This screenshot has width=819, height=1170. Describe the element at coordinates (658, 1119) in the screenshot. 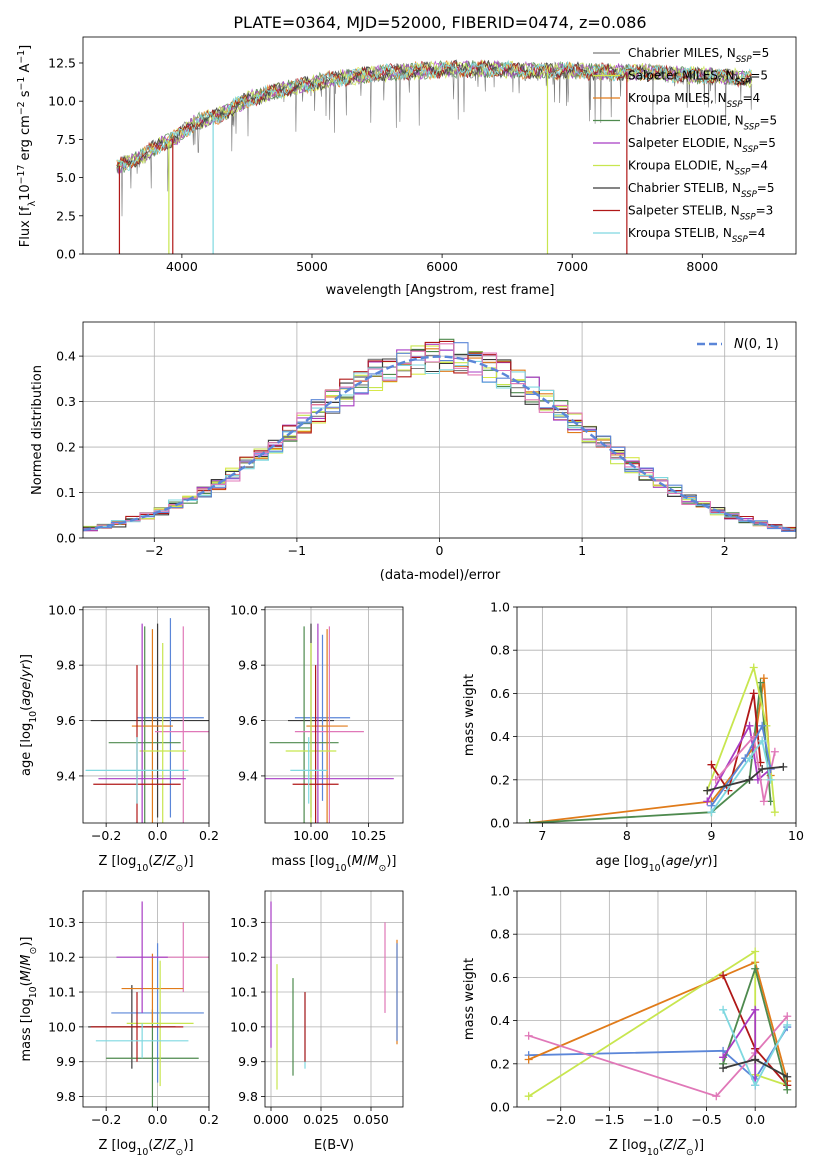

I see `x-tick-label: −1.0` at that location.